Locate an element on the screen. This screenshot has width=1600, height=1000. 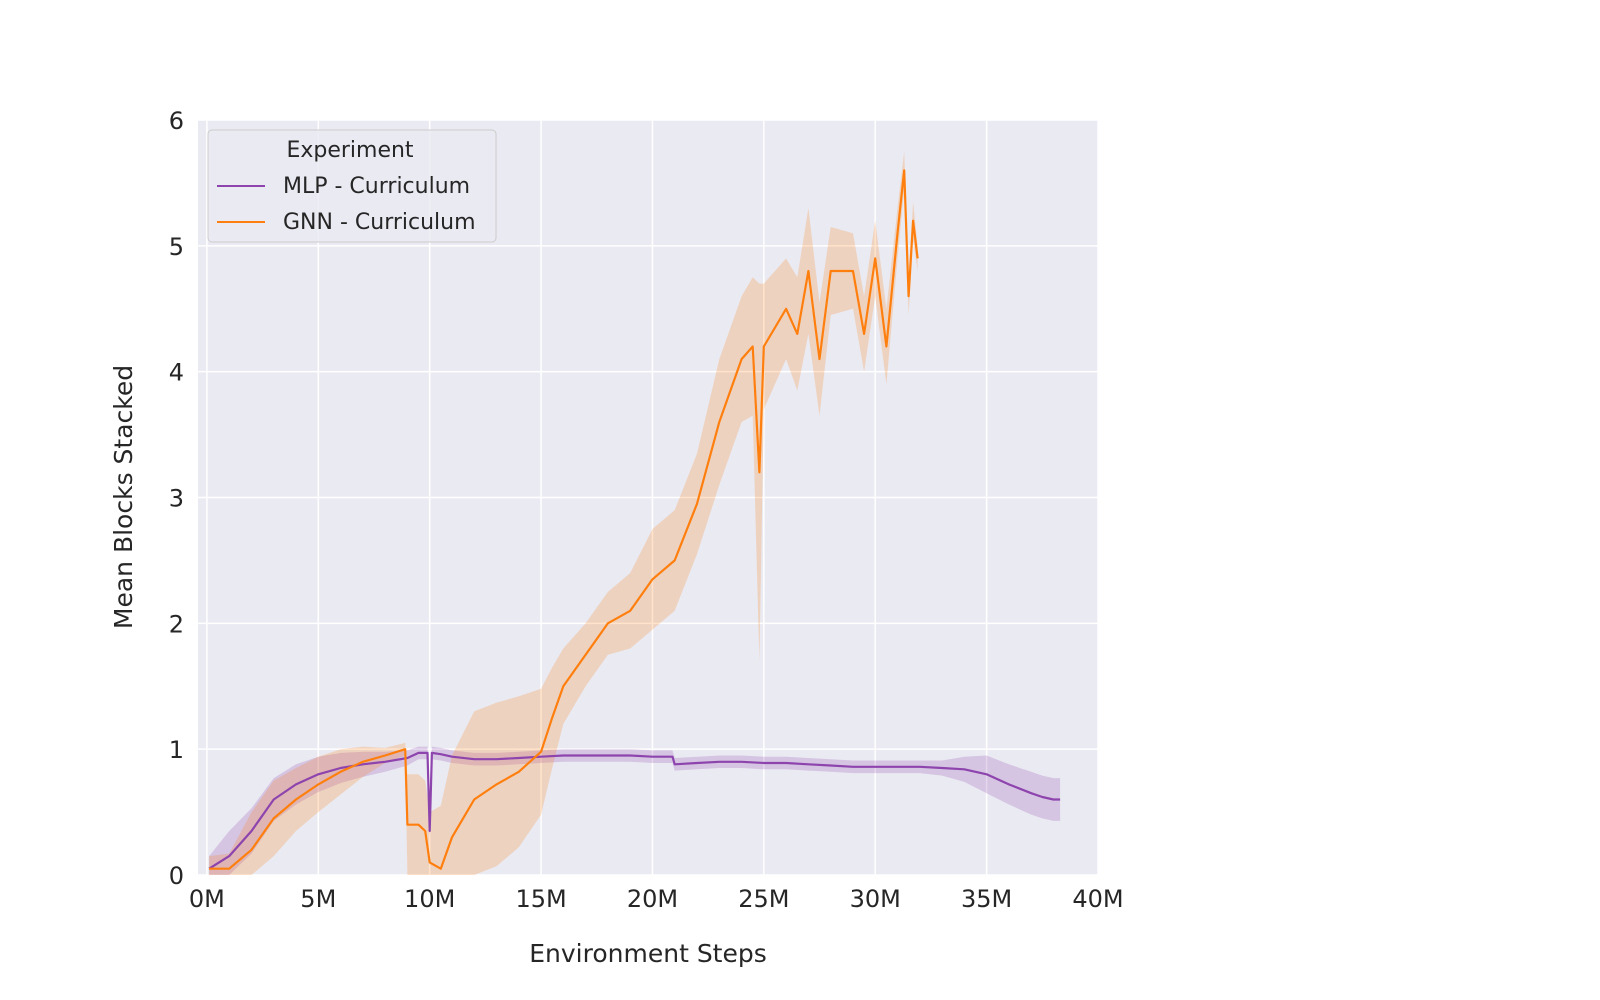
x-tick-label: 20M is located at coordinates (652, 899).